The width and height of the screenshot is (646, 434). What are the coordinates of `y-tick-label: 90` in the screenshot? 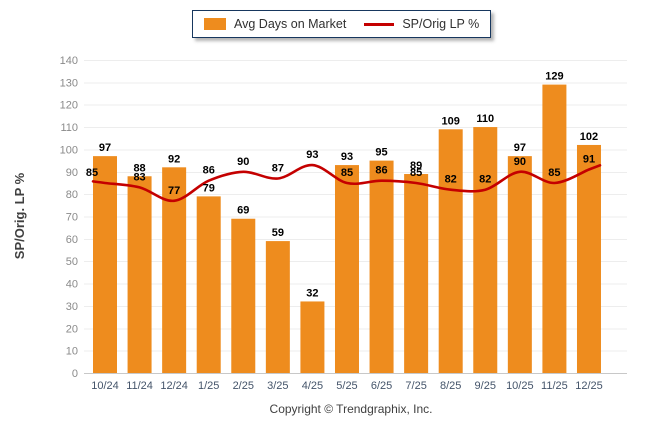 It's located at (72, 173).